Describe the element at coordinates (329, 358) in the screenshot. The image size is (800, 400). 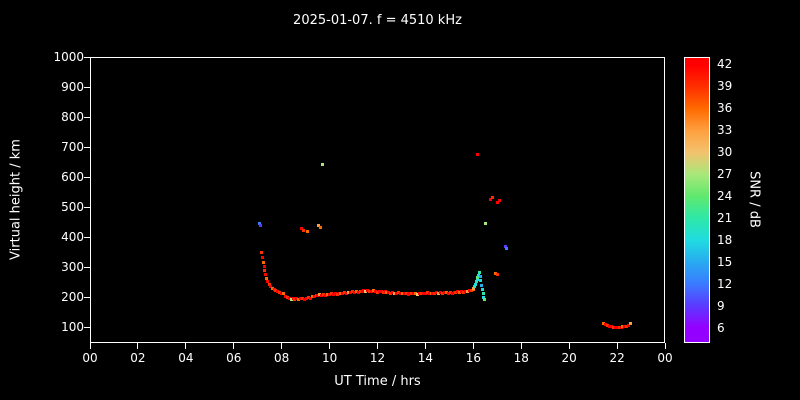
I see `x-tick-label: 10` at that location.